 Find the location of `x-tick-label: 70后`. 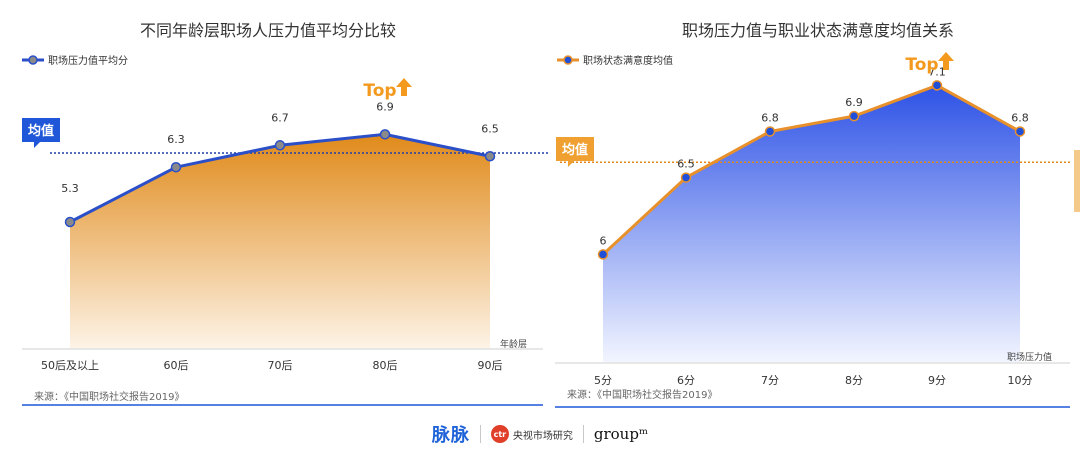

x-tick-label: 70后 is located at coordinates (280, 365).